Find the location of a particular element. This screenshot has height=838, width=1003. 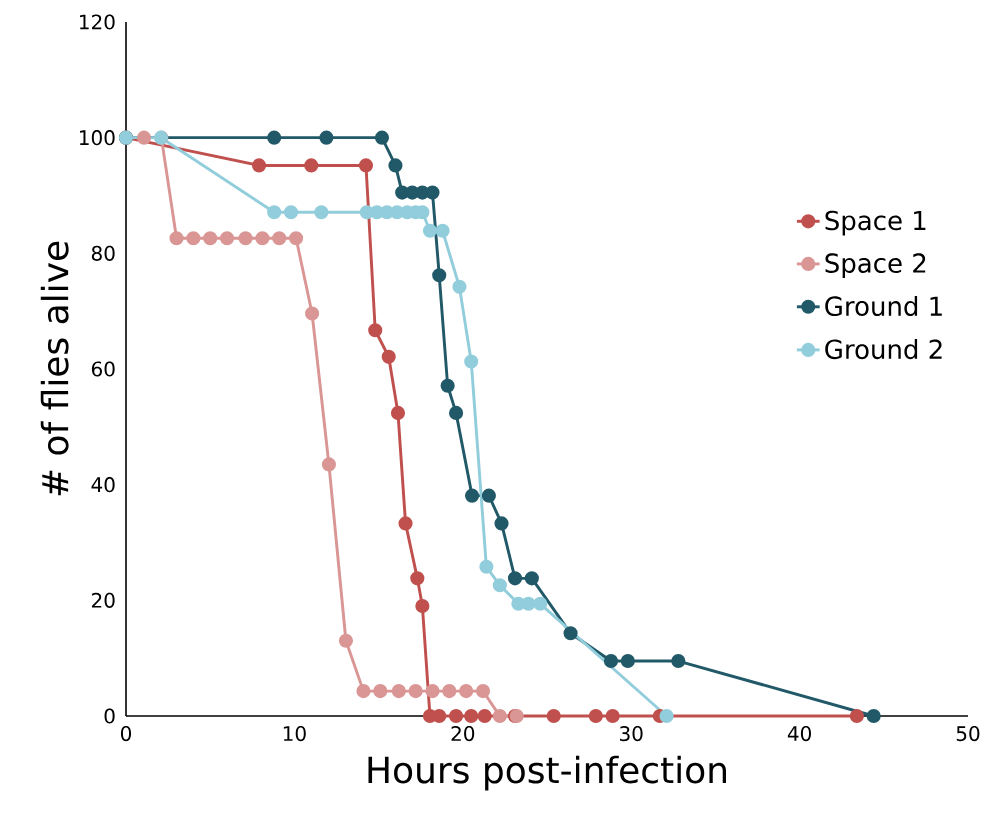

y-tick-label: 120 is located at coordinates (97, 22).